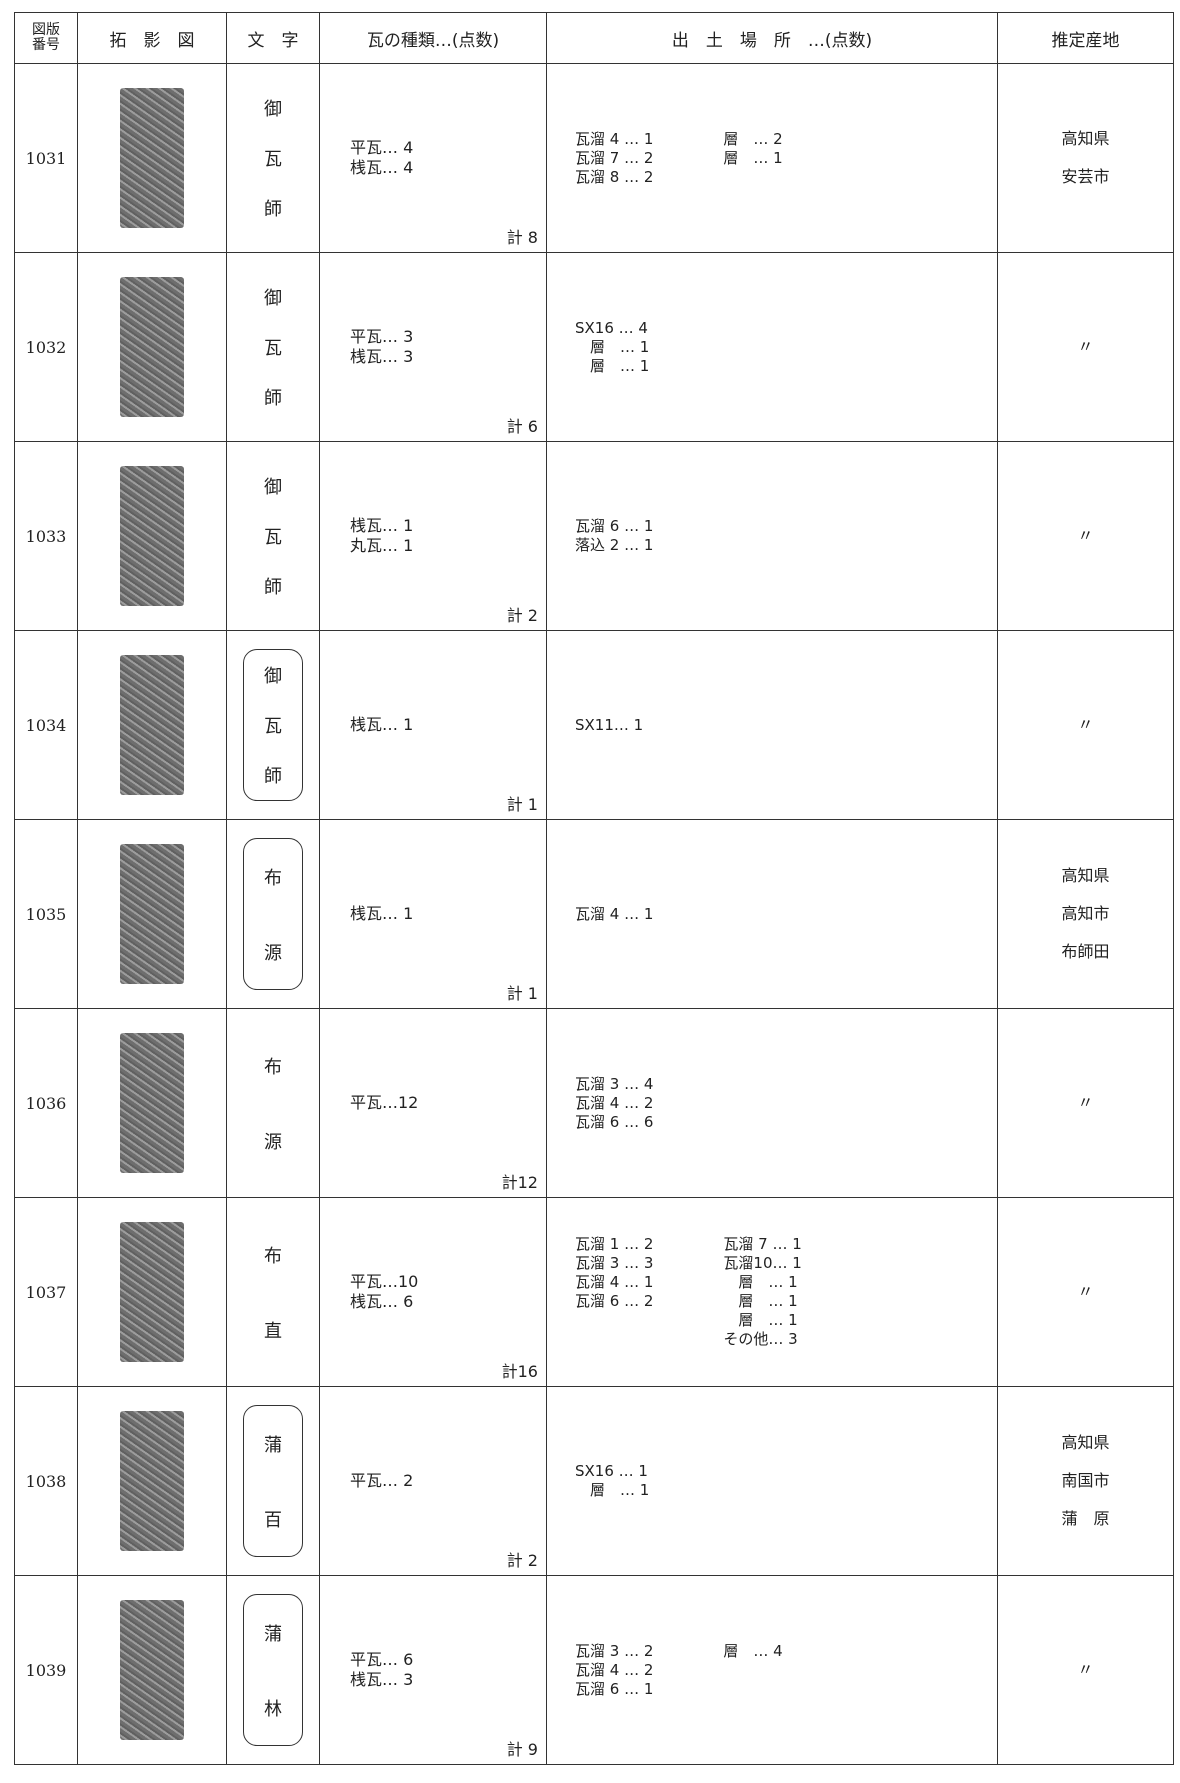 Image resolution: width=1180 pixels, height=1783 pixels. I want to click on plate-number: 1038, so click(46, 1481).